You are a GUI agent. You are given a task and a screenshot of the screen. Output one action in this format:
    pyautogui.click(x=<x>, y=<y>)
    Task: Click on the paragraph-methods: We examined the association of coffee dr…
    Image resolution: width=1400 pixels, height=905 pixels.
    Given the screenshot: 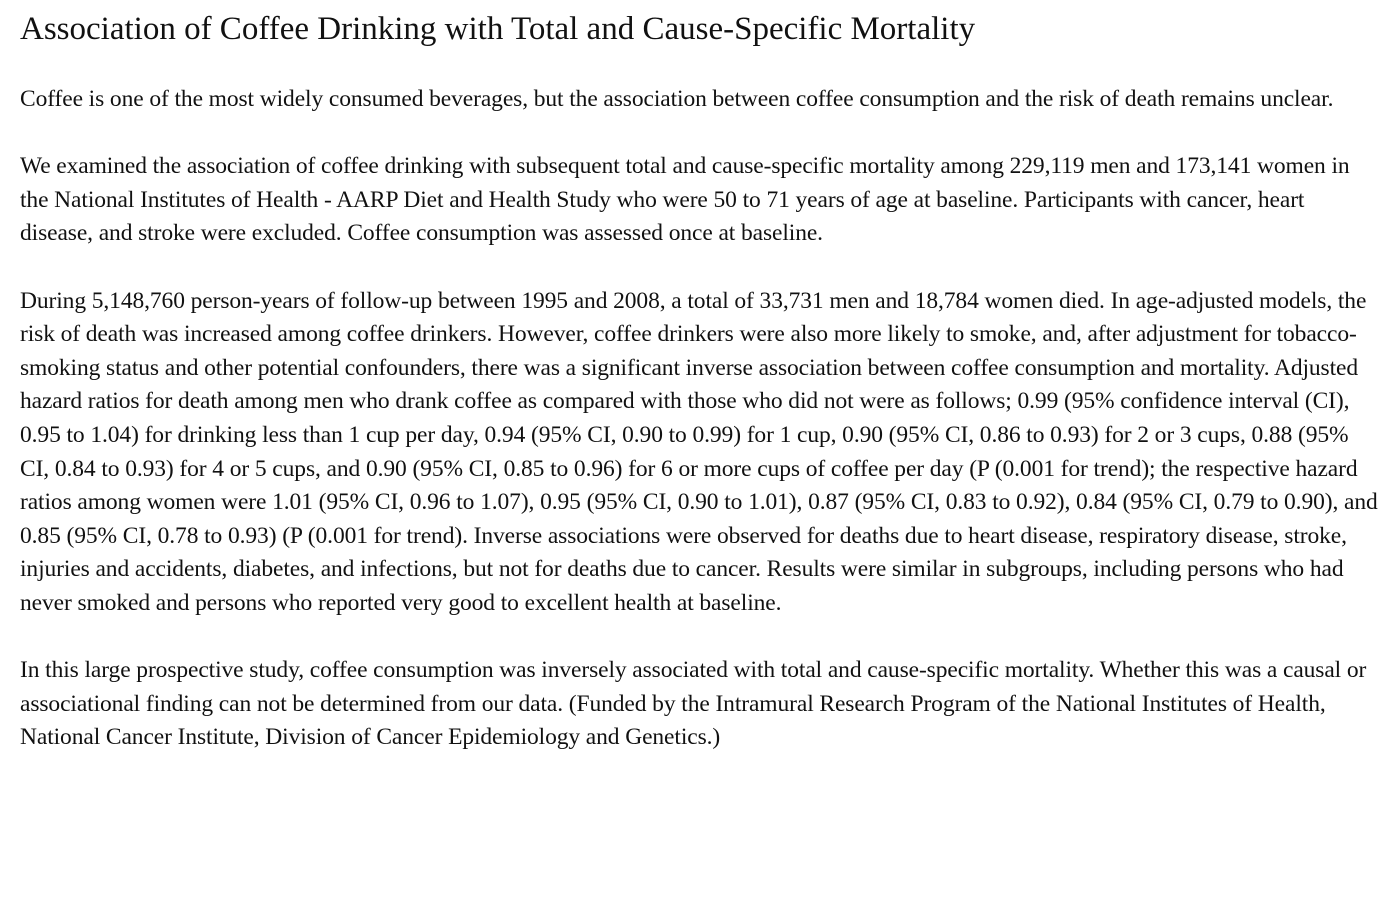 What is the action you would take?
    pyautogui.click(x=685, y=200)
    